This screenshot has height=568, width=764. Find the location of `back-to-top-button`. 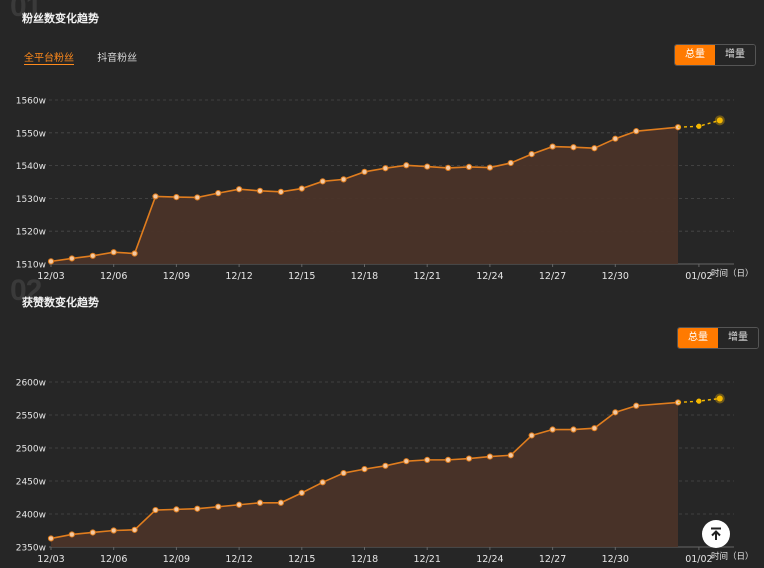

back-to-top-button is located at coordinates (716, 534).